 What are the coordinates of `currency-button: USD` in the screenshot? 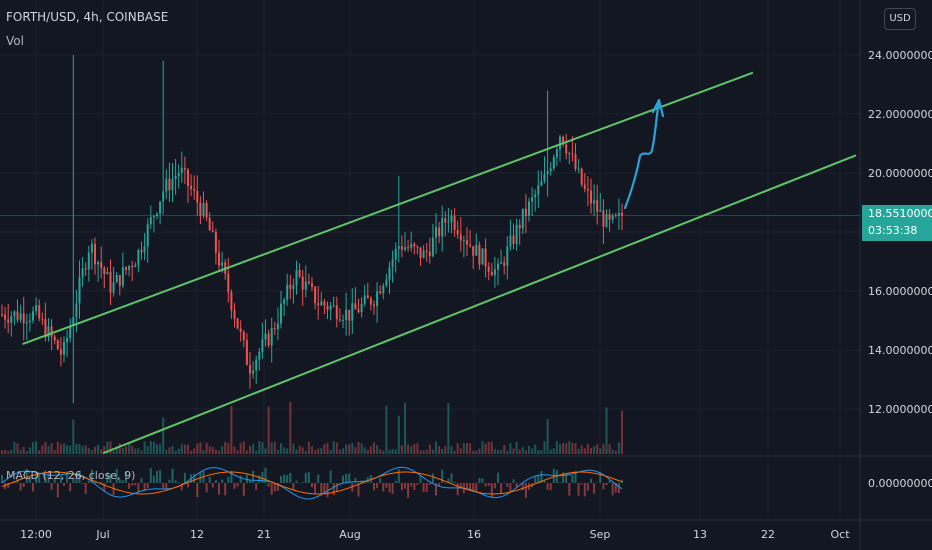 It's located at (900, 19).